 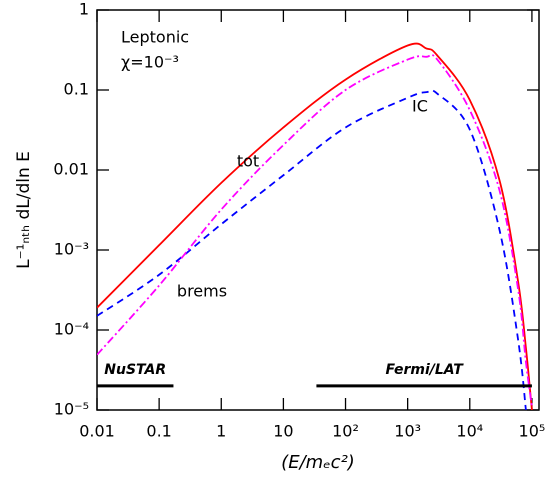 What do you see at coordinates (97, 431) in the screenshot?
I see `x-tick-label: 0.01` at bounding box center [97, 431].